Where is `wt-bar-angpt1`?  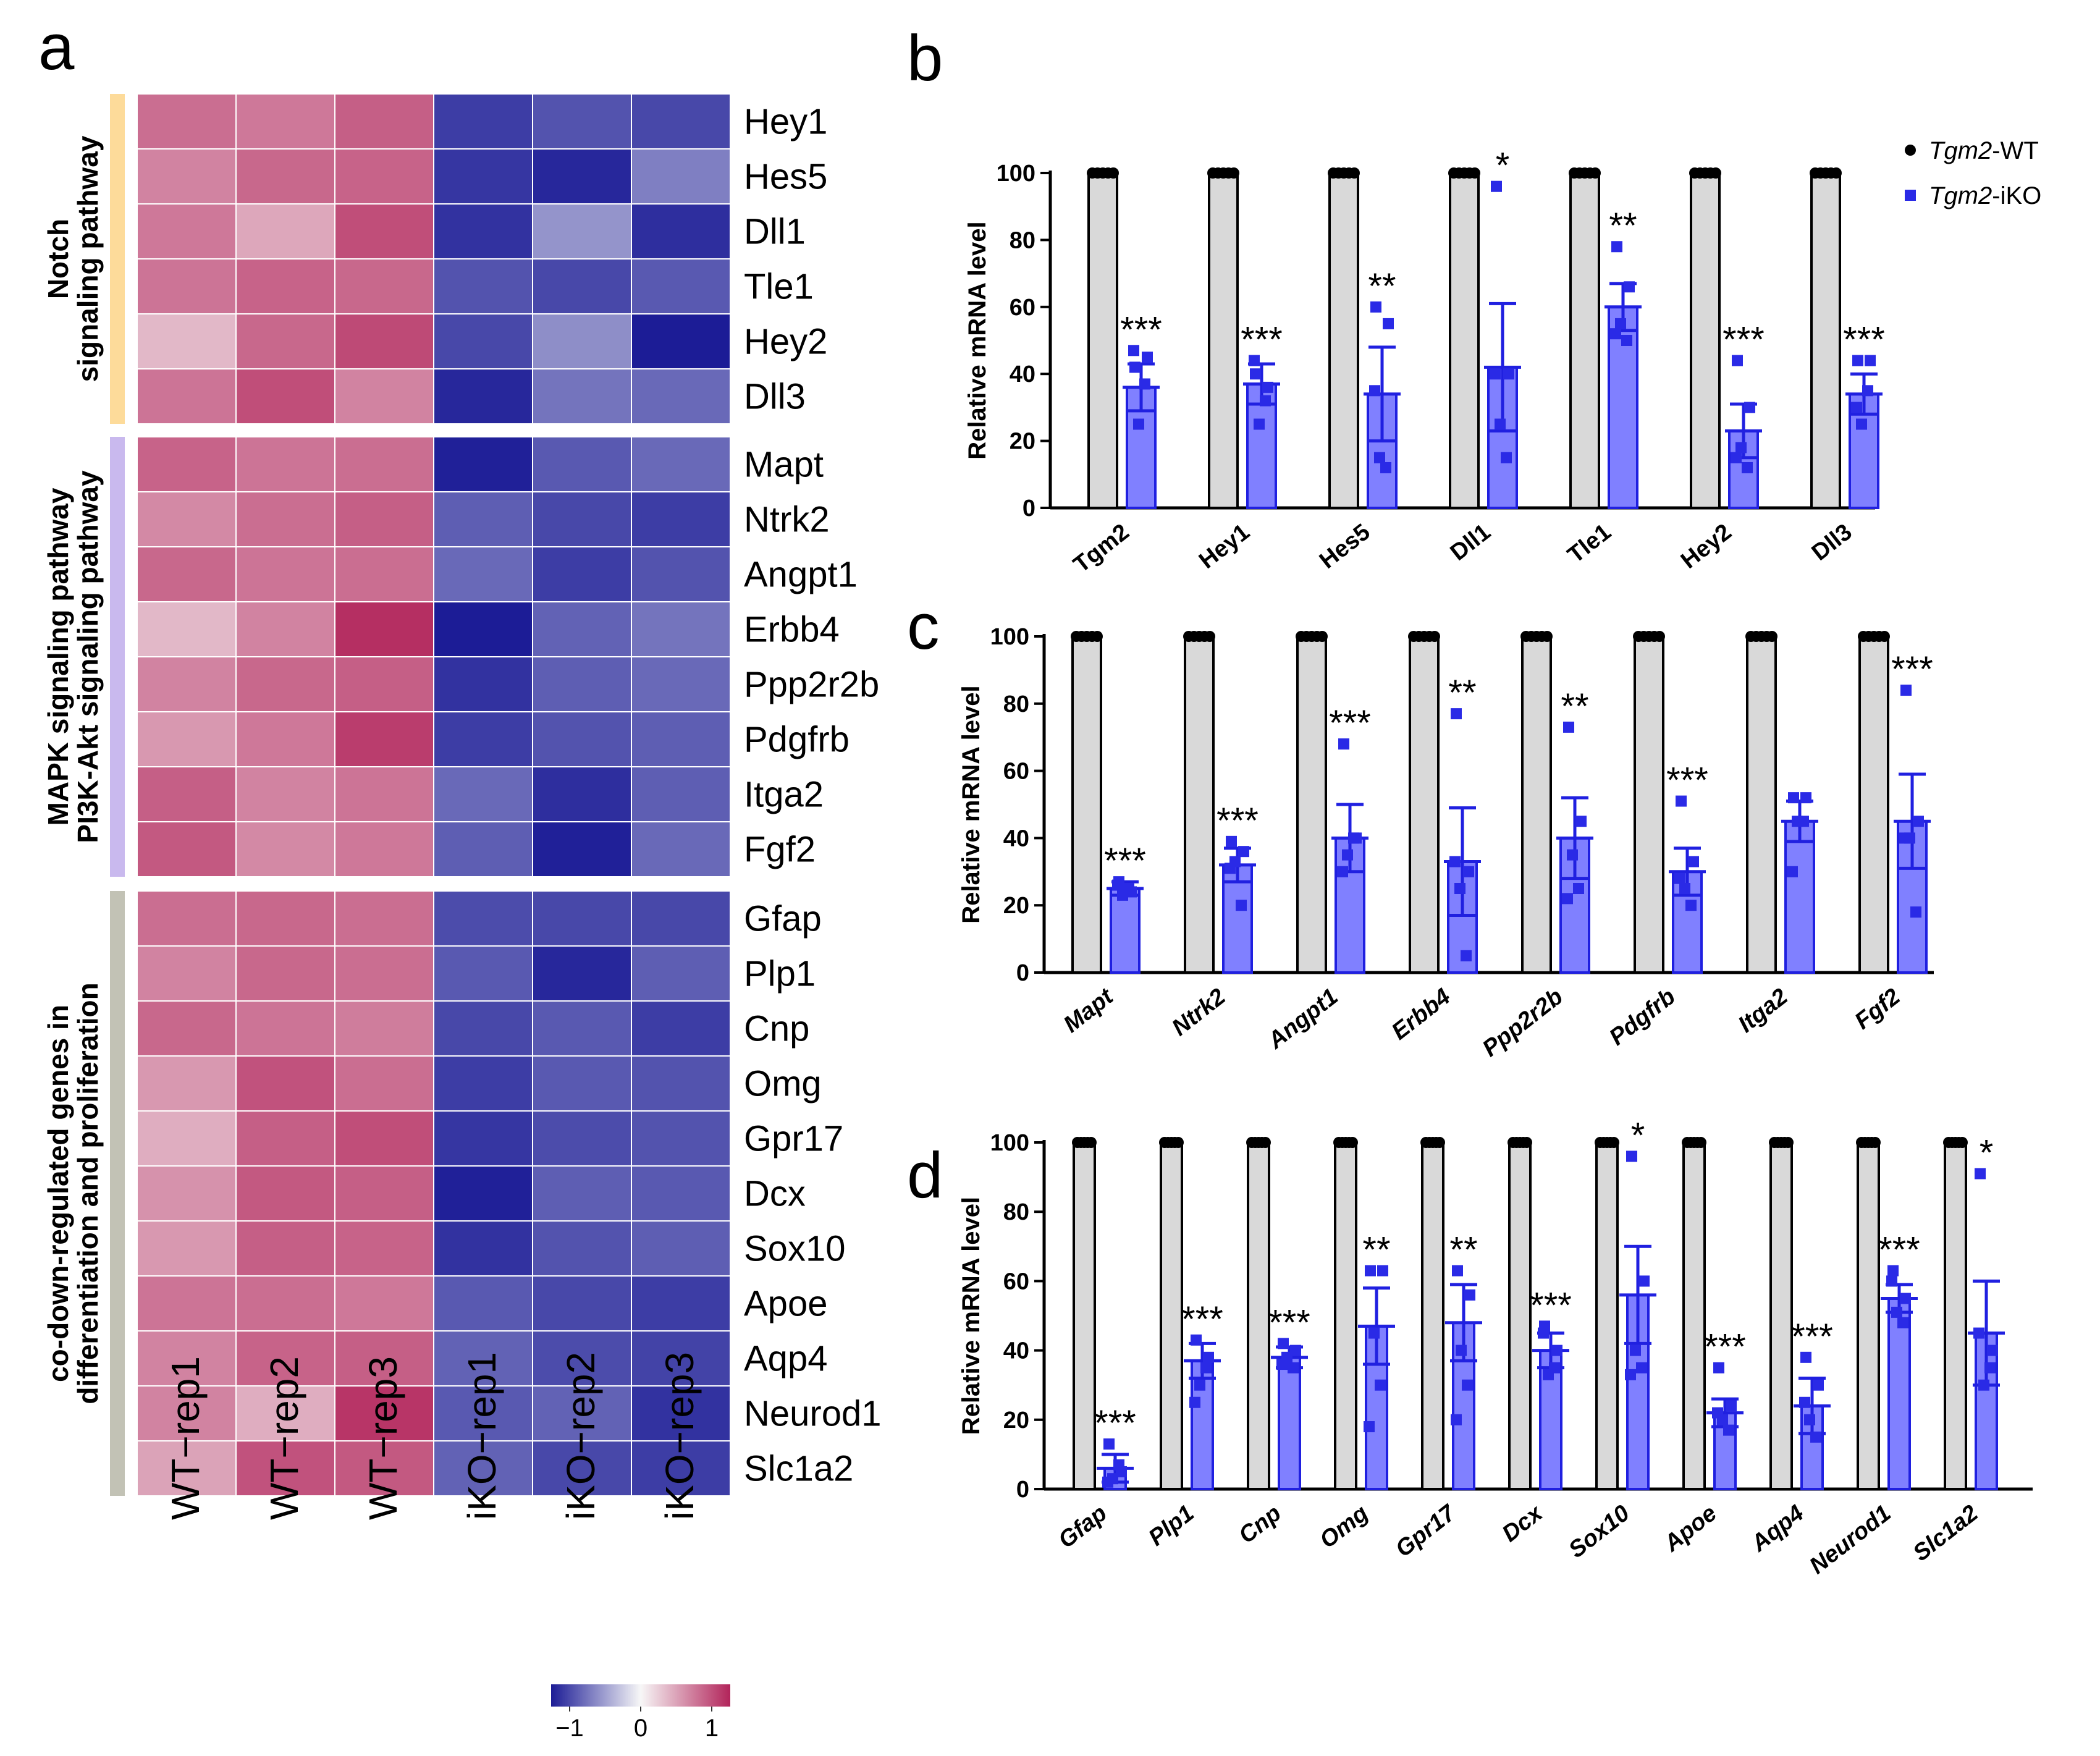 wt-bar-angpt1 is located at coordinates (1311, 805).